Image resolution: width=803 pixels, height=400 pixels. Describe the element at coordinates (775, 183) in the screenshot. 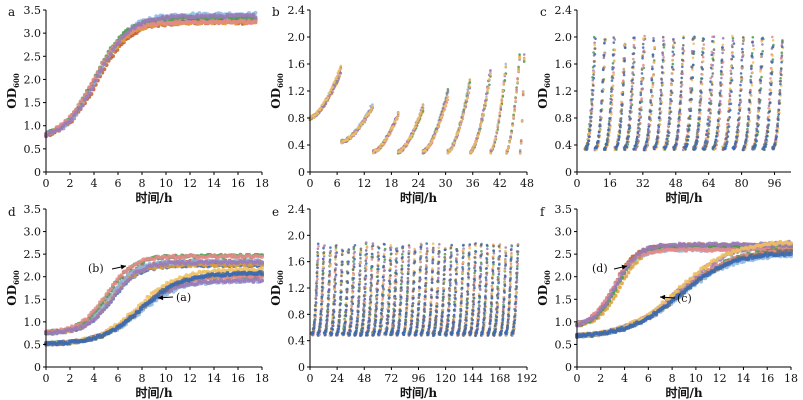

I see `x-tick-label: 96` at that location.